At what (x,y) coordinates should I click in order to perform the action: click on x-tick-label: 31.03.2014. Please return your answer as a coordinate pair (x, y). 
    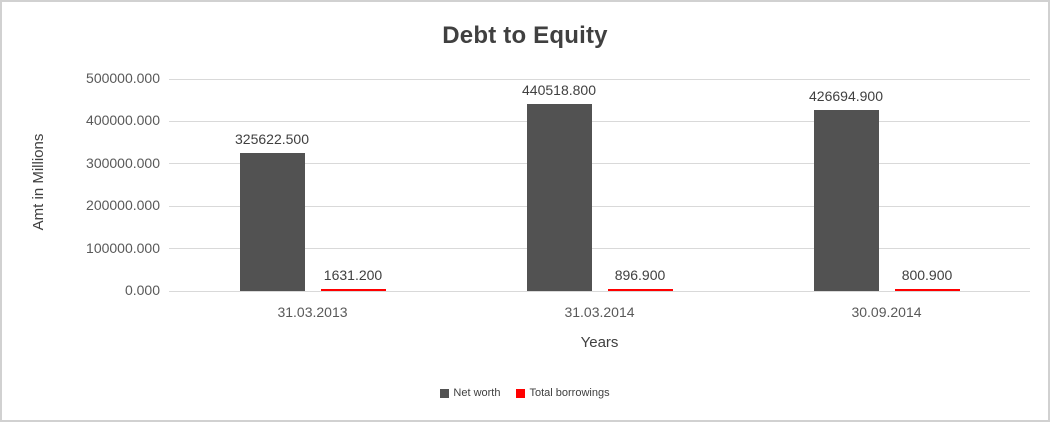
    Looking at the image, I should click on (599, 312).